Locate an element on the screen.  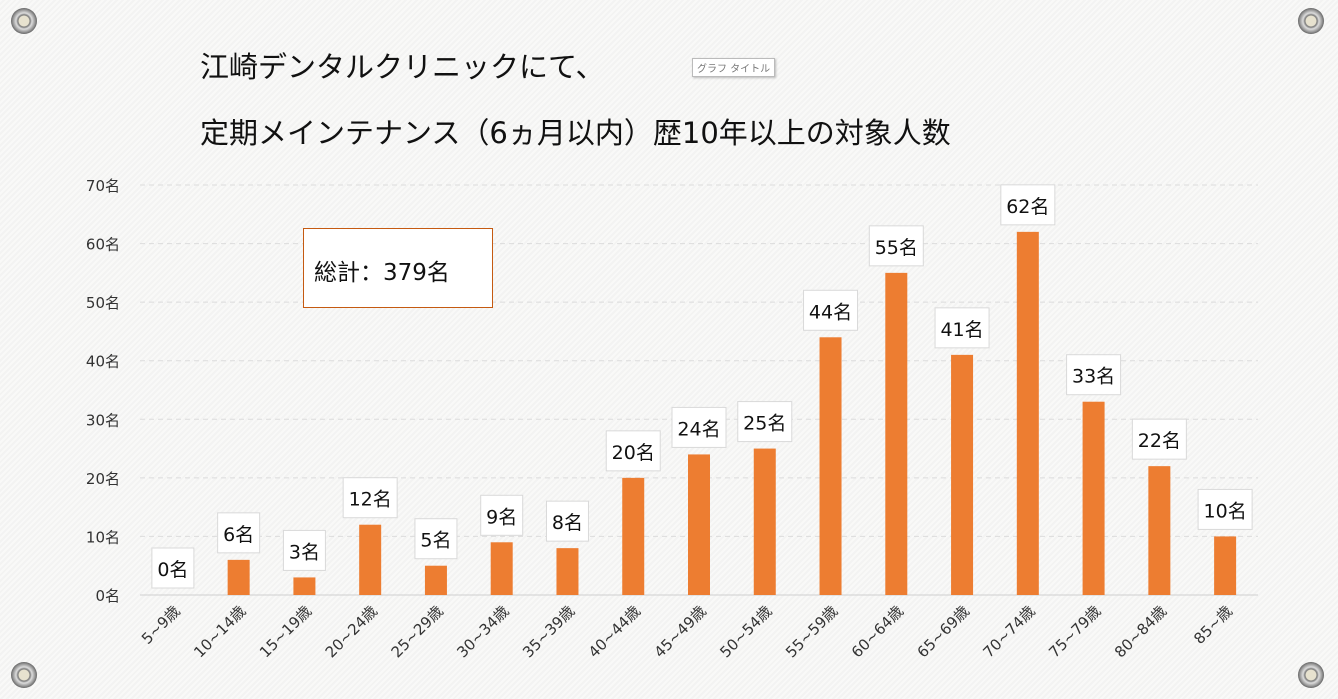
x-tick-label: 45~49歳 is located at coordinates (680, 631).